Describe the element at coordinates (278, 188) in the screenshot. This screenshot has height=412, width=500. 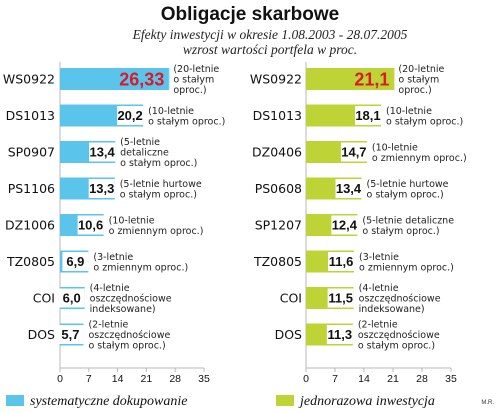
I see `category-label: PS0608` at that location.